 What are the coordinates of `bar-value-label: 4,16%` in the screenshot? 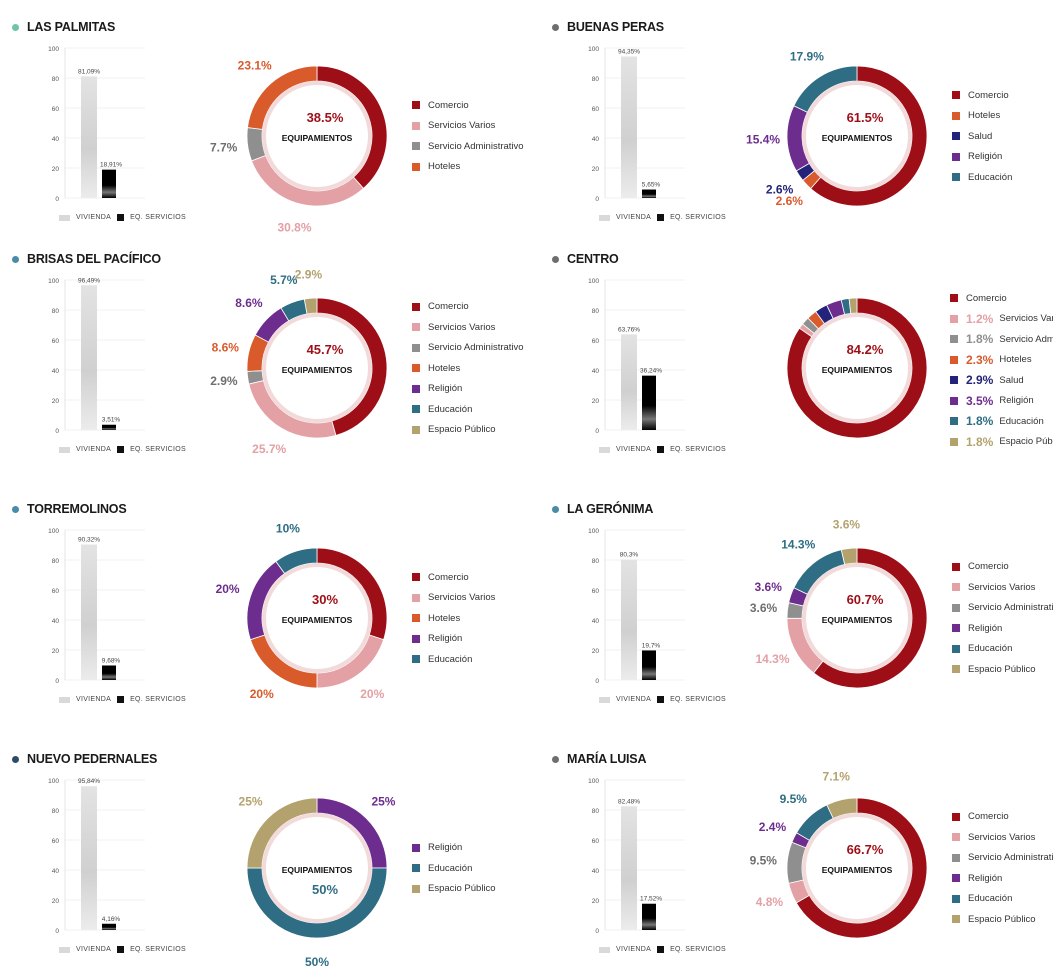 It's located at (111, 919).